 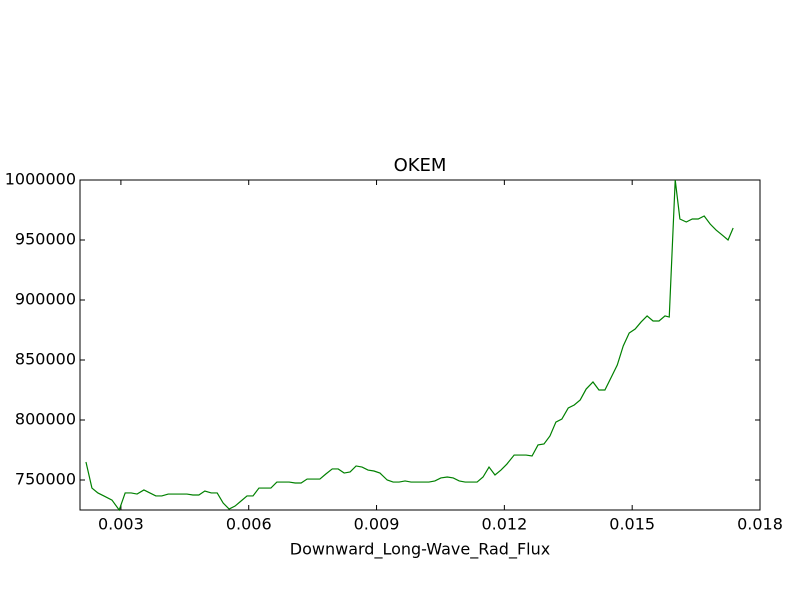 I want to click on y-tick-label: 850000, so click(x=45, y=359).